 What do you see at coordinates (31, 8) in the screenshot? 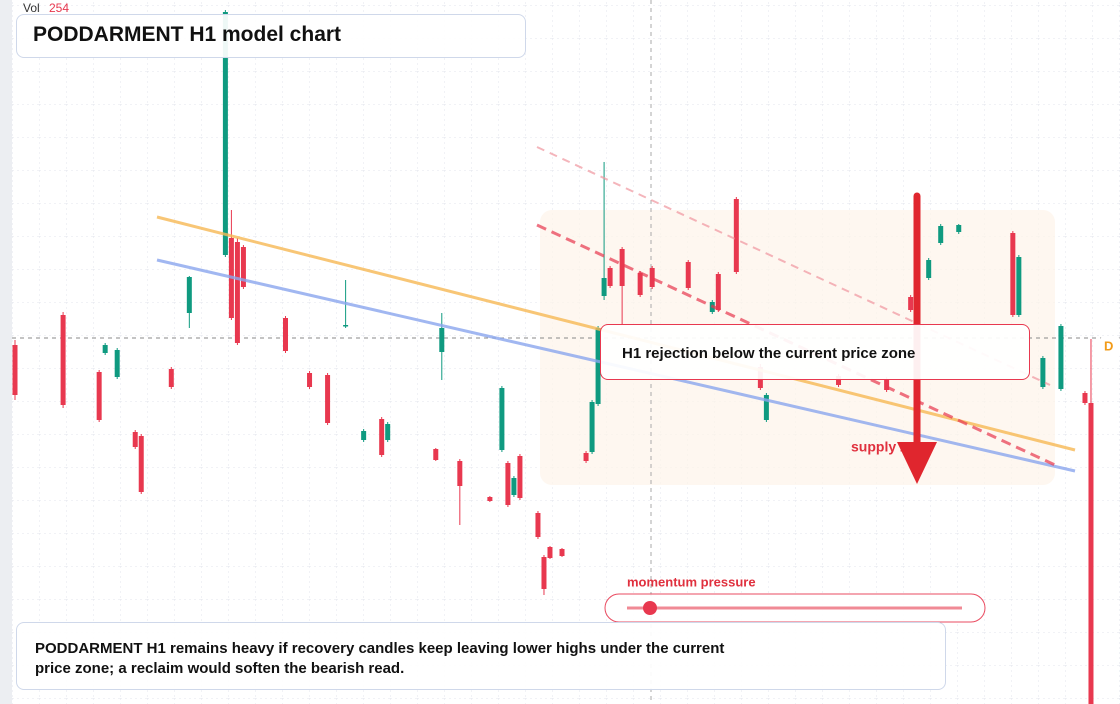
I see `volume-label: Vol` at bounding box center [31, 8].